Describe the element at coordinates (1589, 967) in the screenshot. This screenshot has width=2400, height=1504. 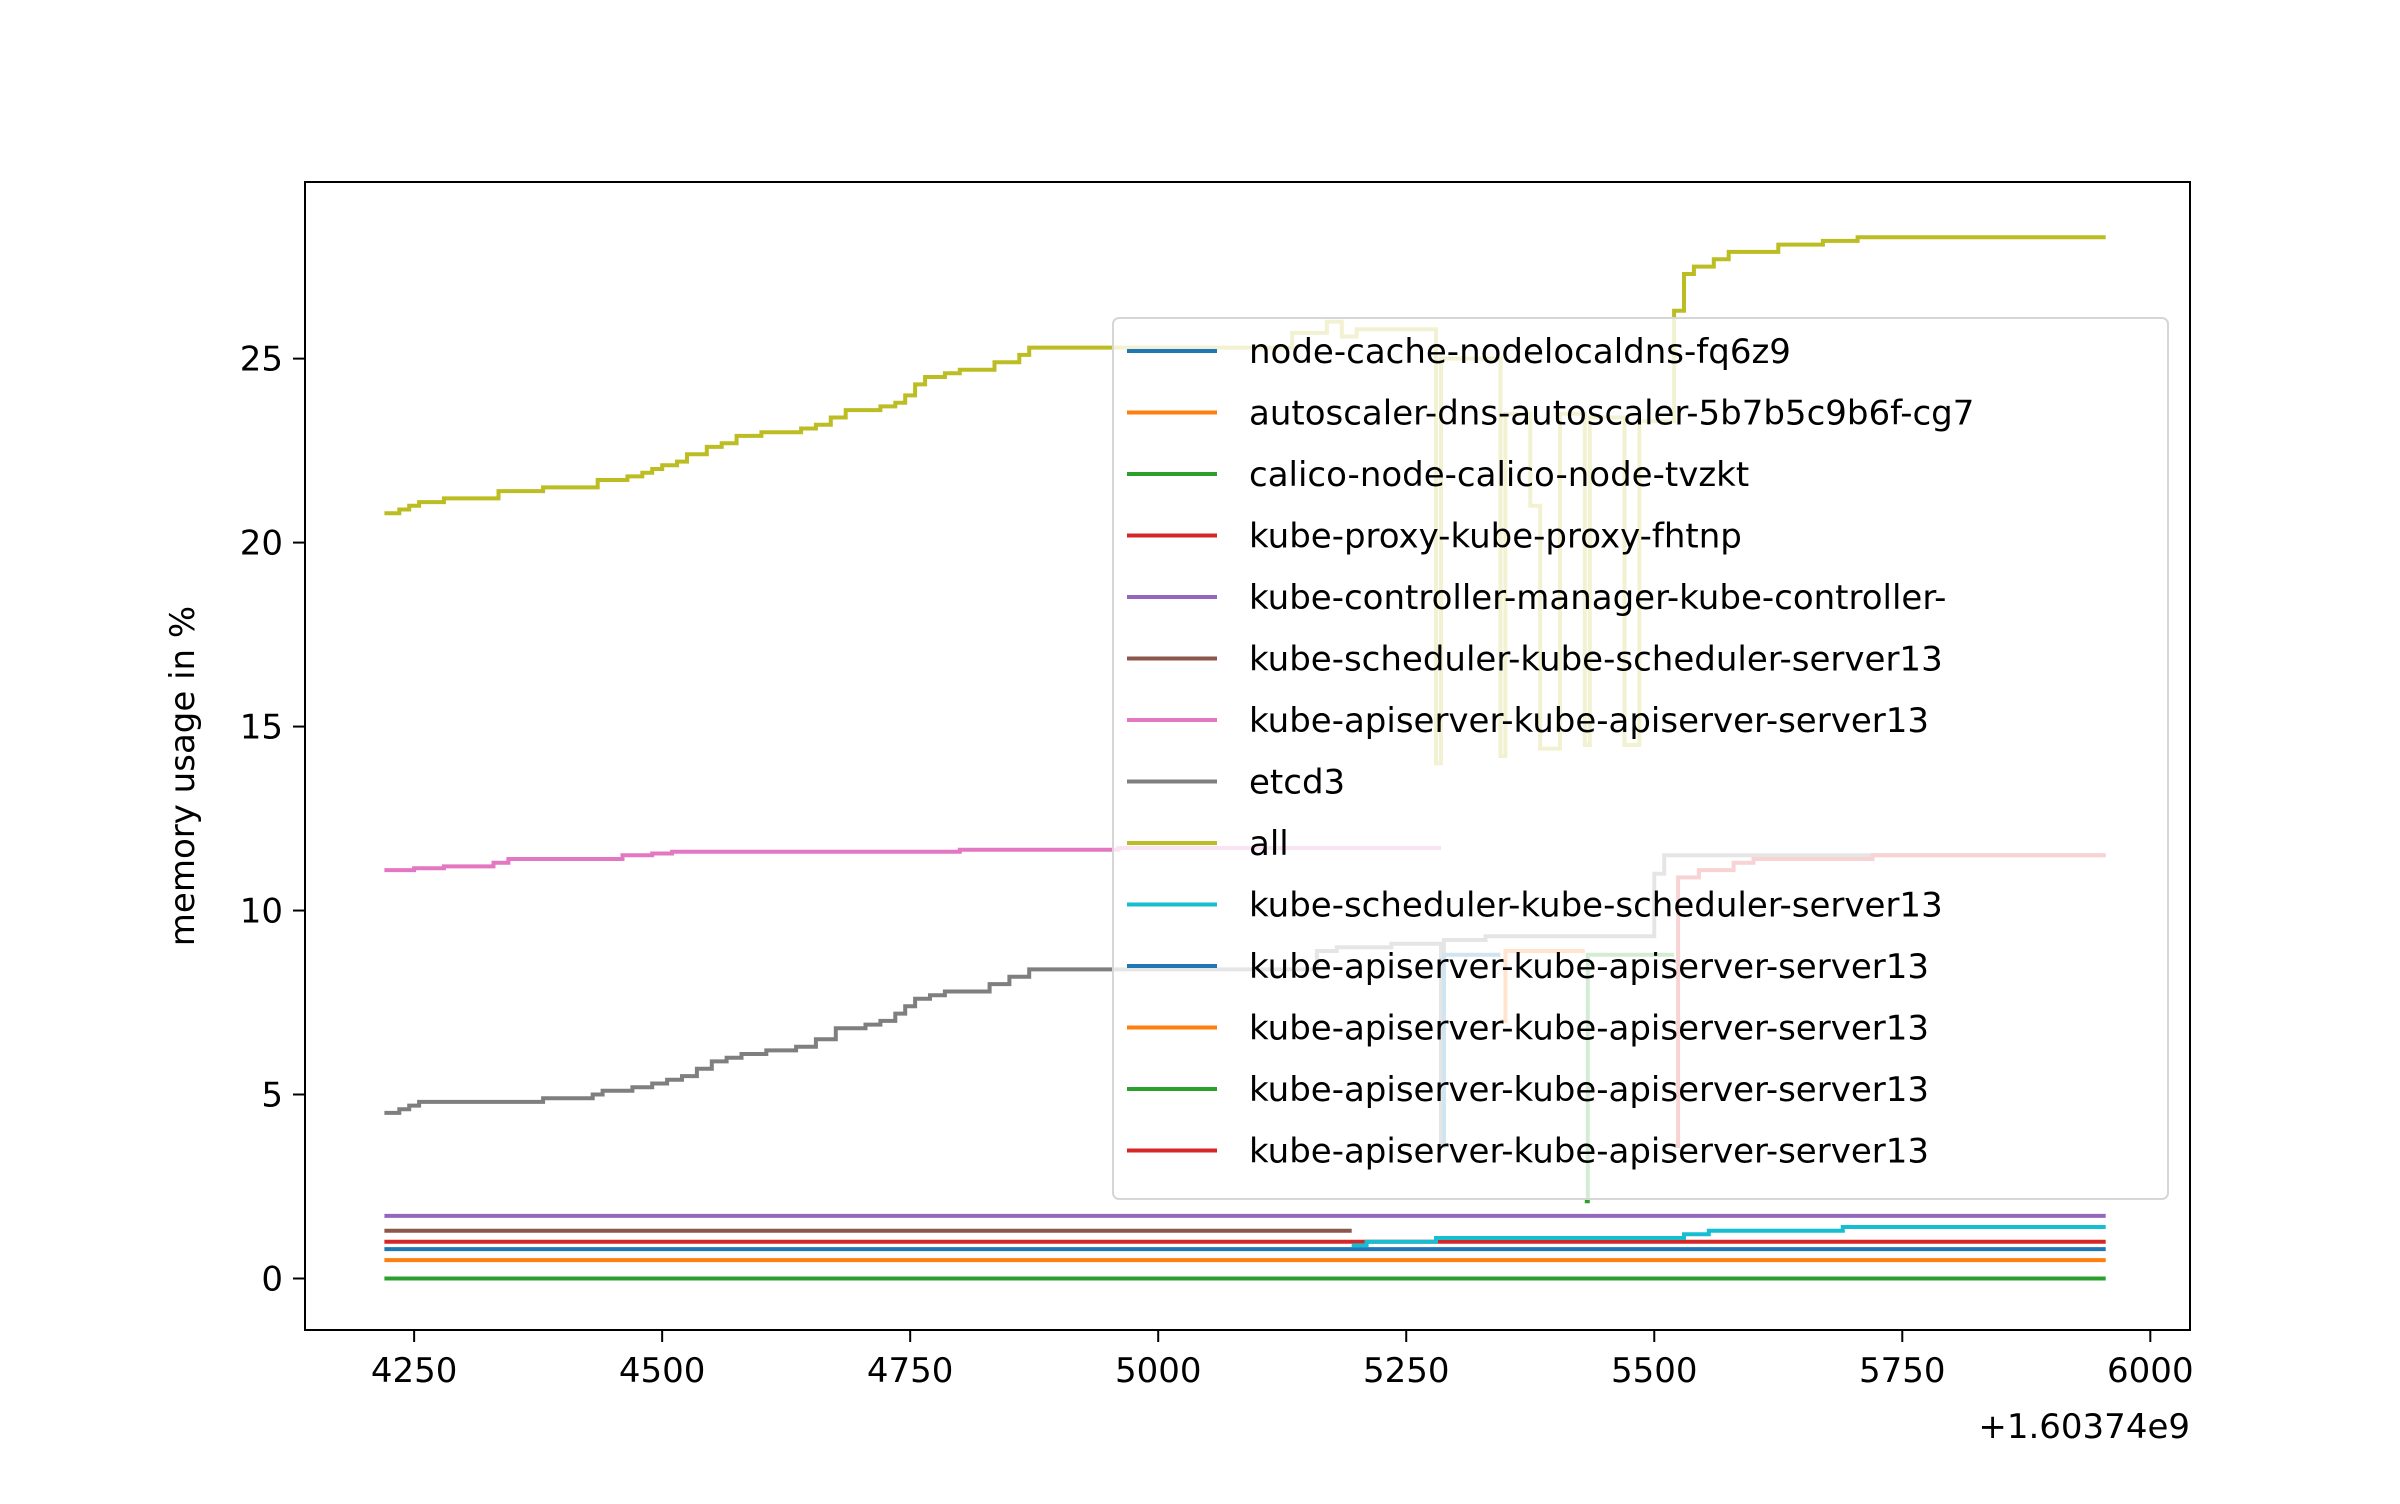
I see `legend-label-10: kube-apiserver-kube-apiserver-server13` at that location.